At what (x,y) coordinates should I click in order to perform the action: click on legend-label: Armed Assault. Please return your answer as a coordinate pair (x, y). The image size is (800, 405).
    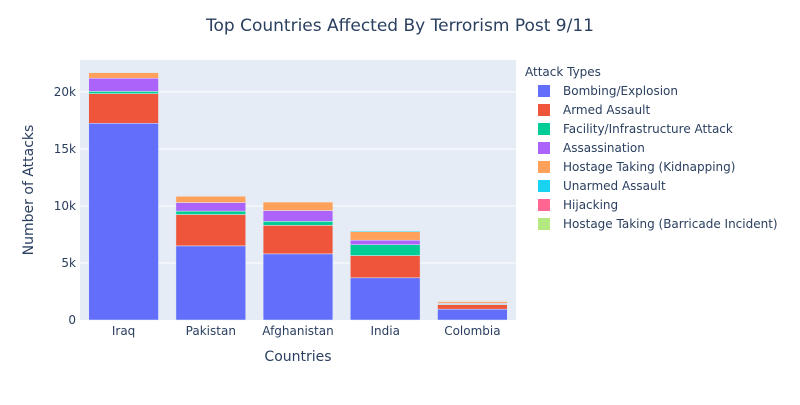
    Looking at the image, I should click on (606, 110).